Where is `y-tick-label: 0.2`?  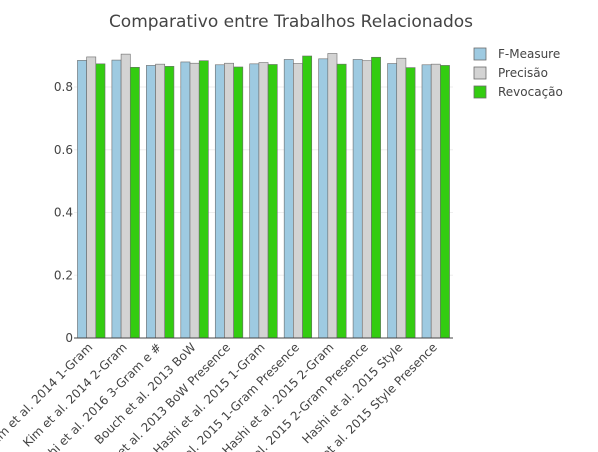
y-tick-label: 0.2 is located at coordinates (63, 275).